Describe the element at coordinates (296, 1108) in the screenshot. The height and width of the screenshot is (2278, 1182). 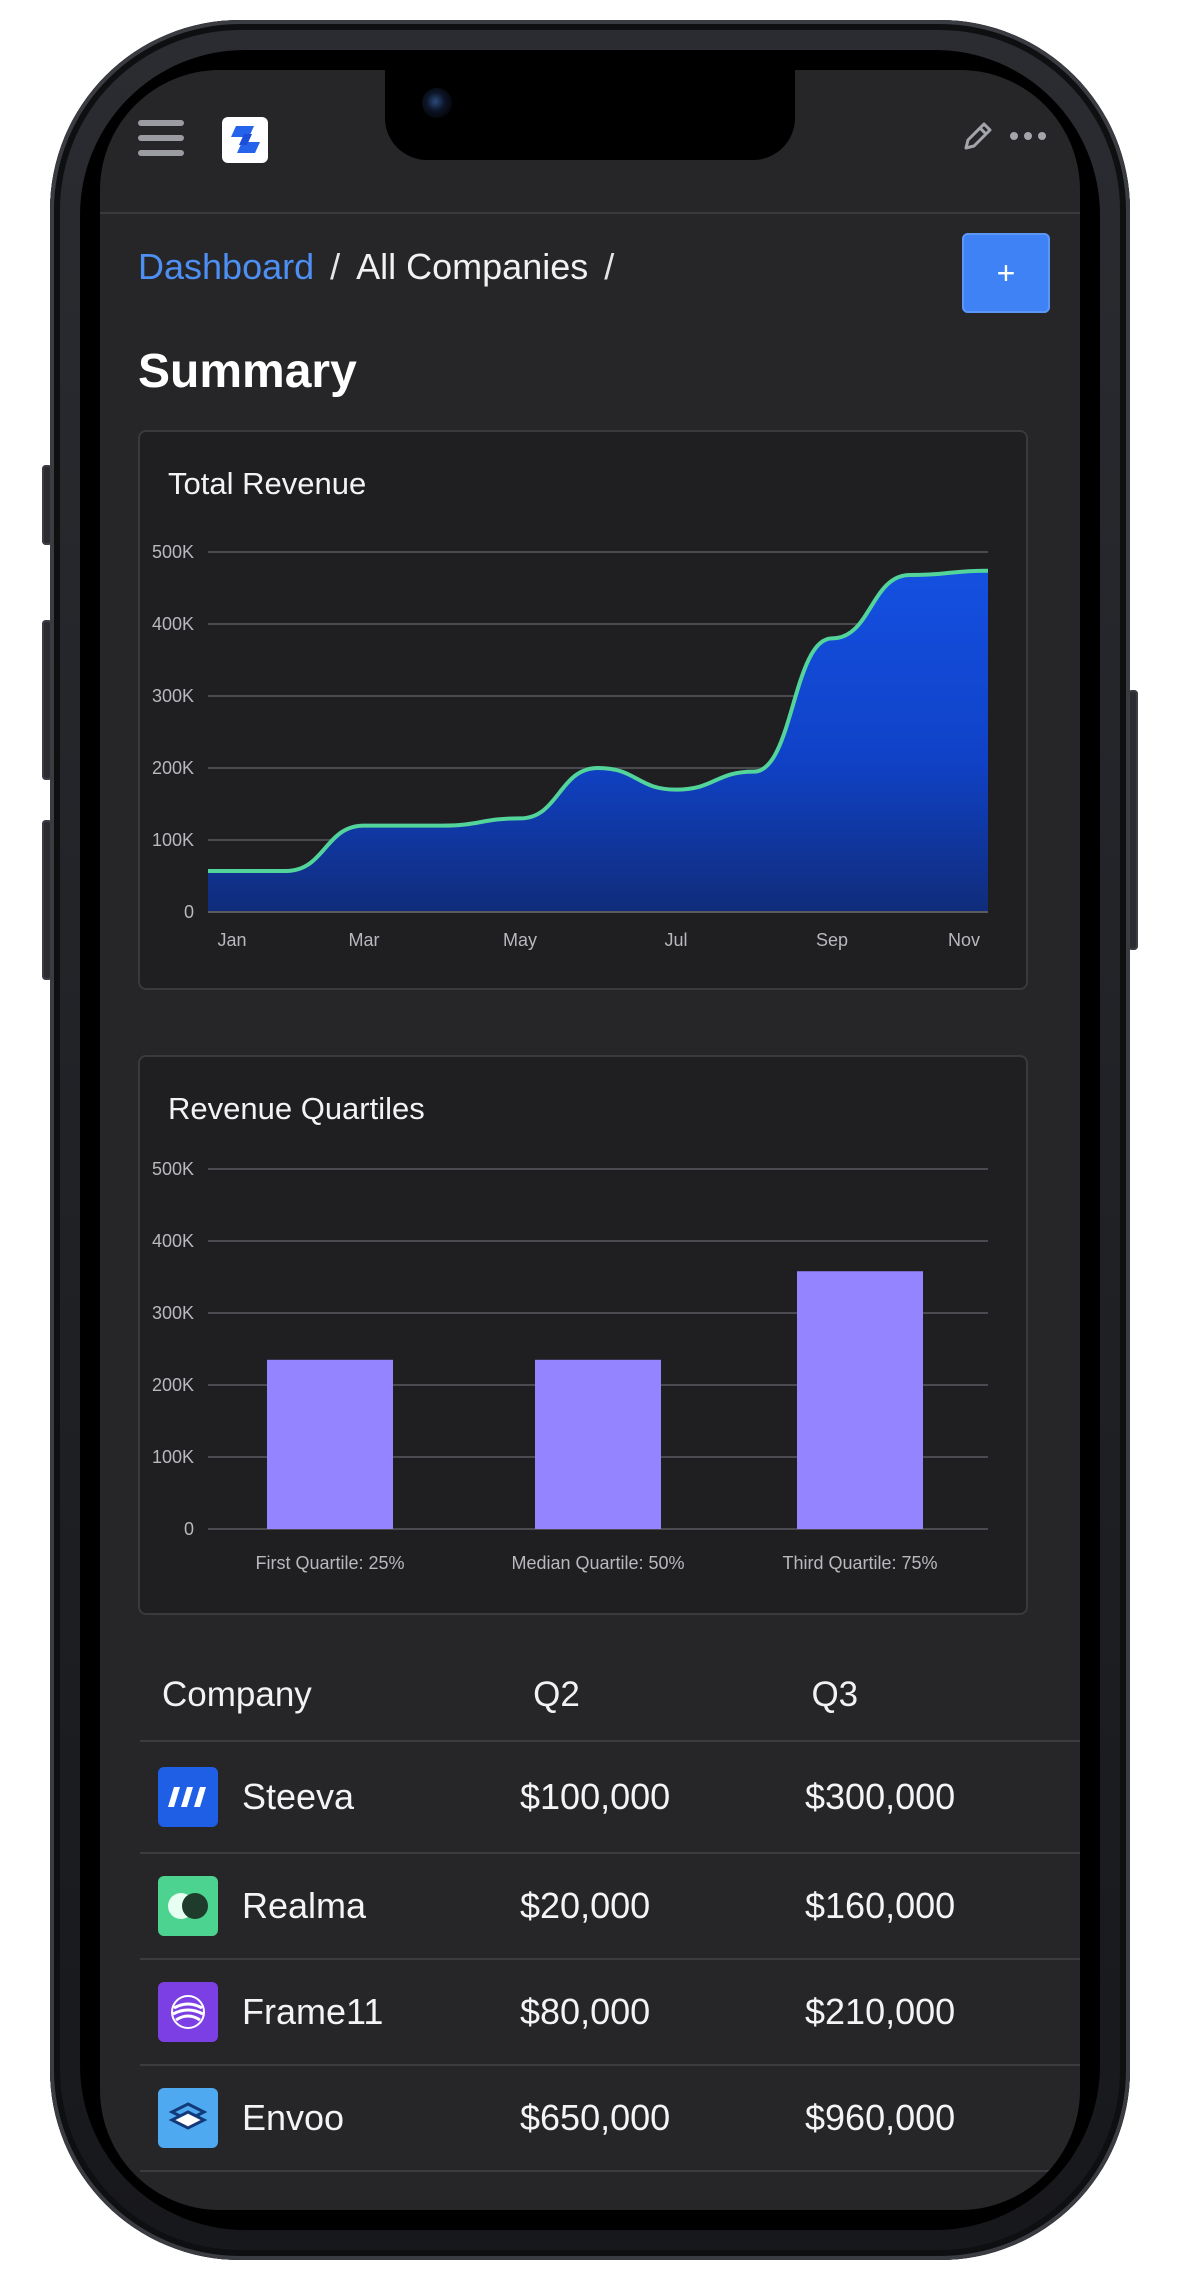
I see `quartile-chart-title: Revenue Quartiles` at that location.